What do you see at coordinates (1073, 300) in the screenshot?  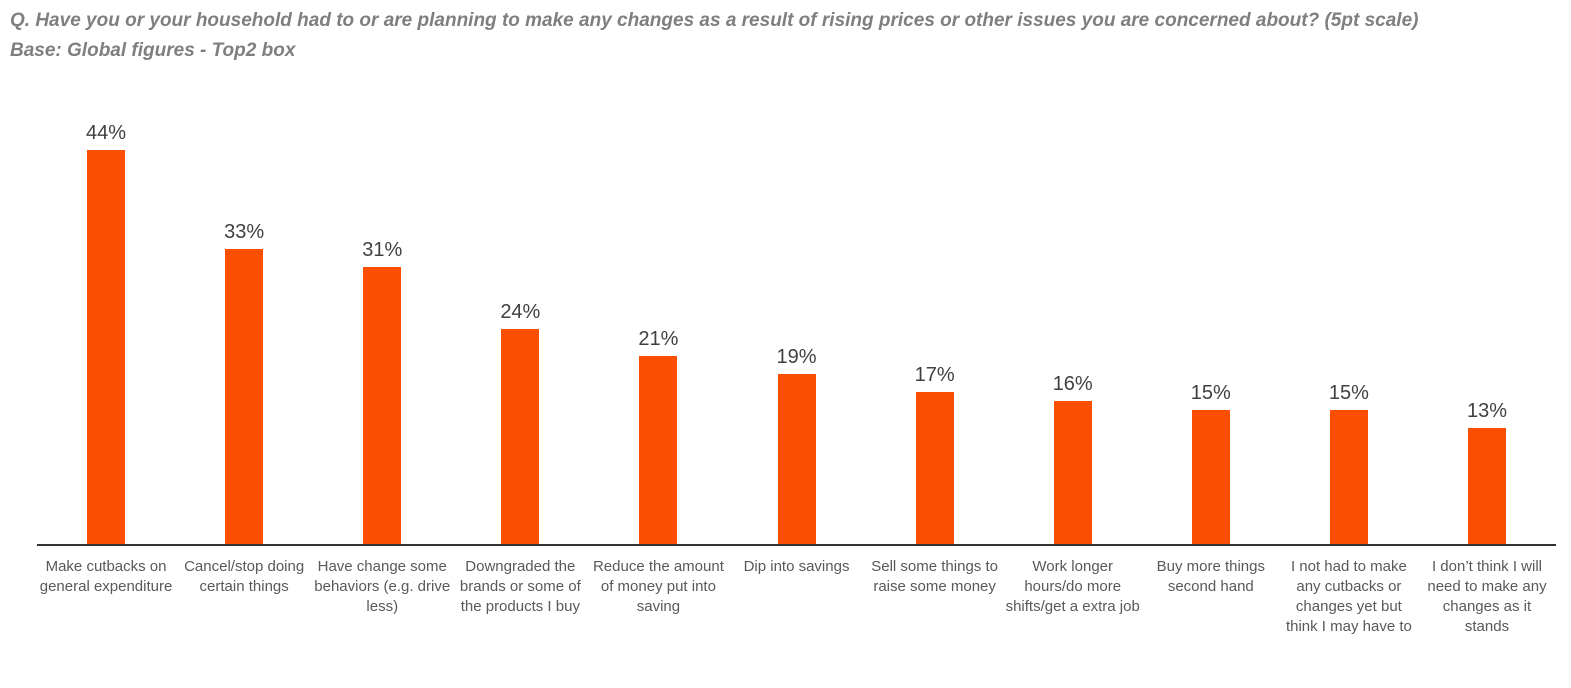 I see `bar-column: 16%` at bounding box center [1073, 300].